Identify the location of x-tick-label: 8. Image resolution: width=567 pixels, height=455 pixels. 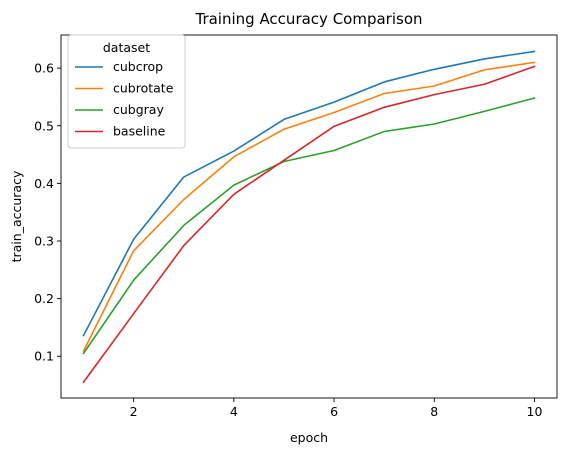
(434, 411).